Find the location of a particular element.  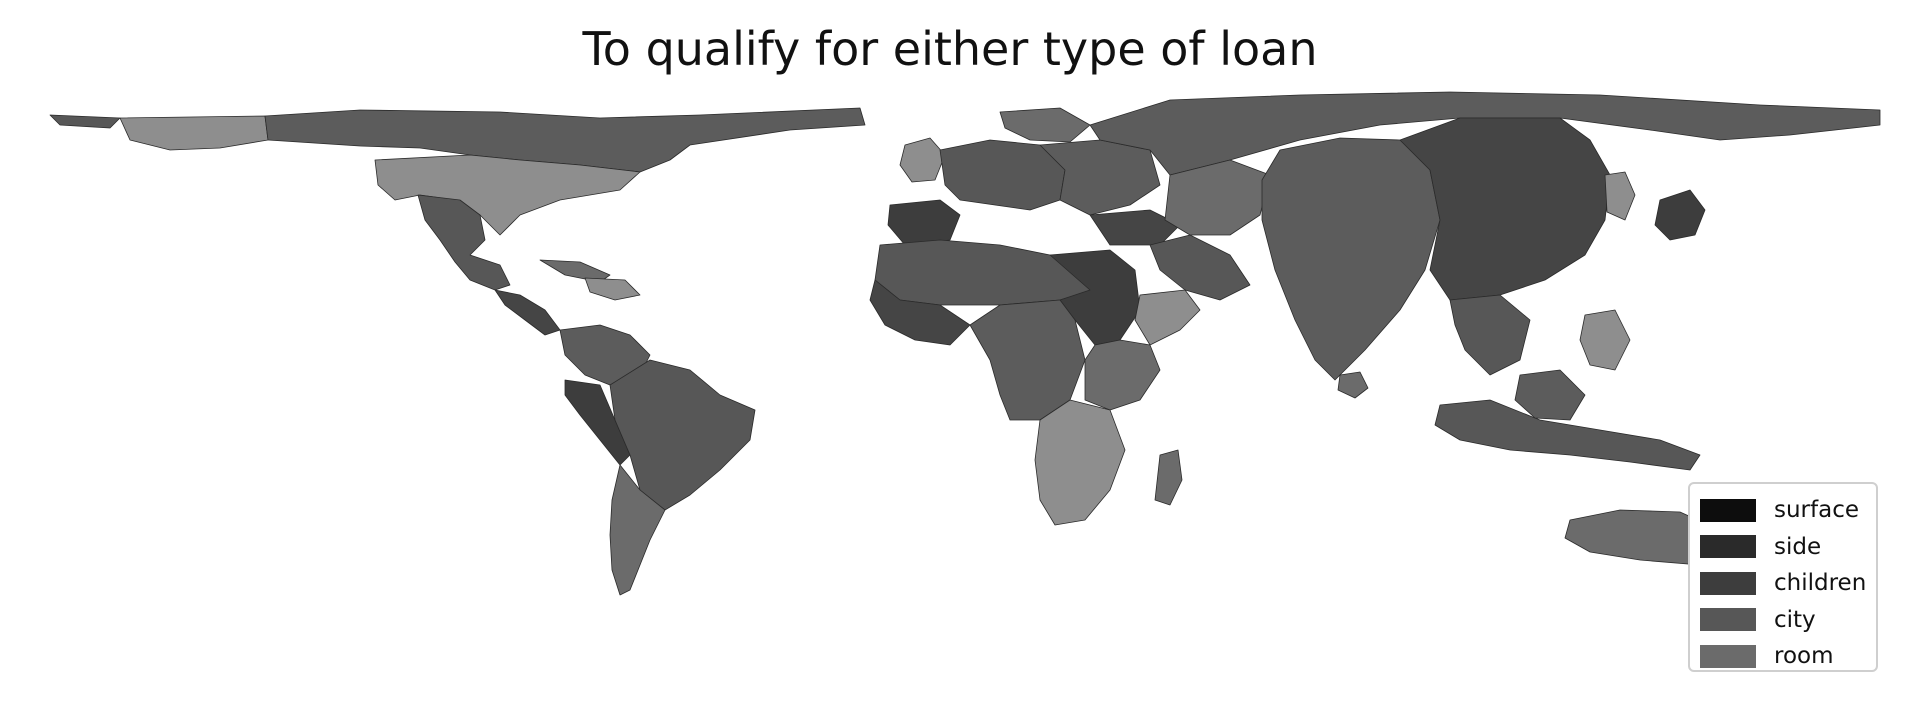

region-sri-lanka is located at coordinates (1353, 385).